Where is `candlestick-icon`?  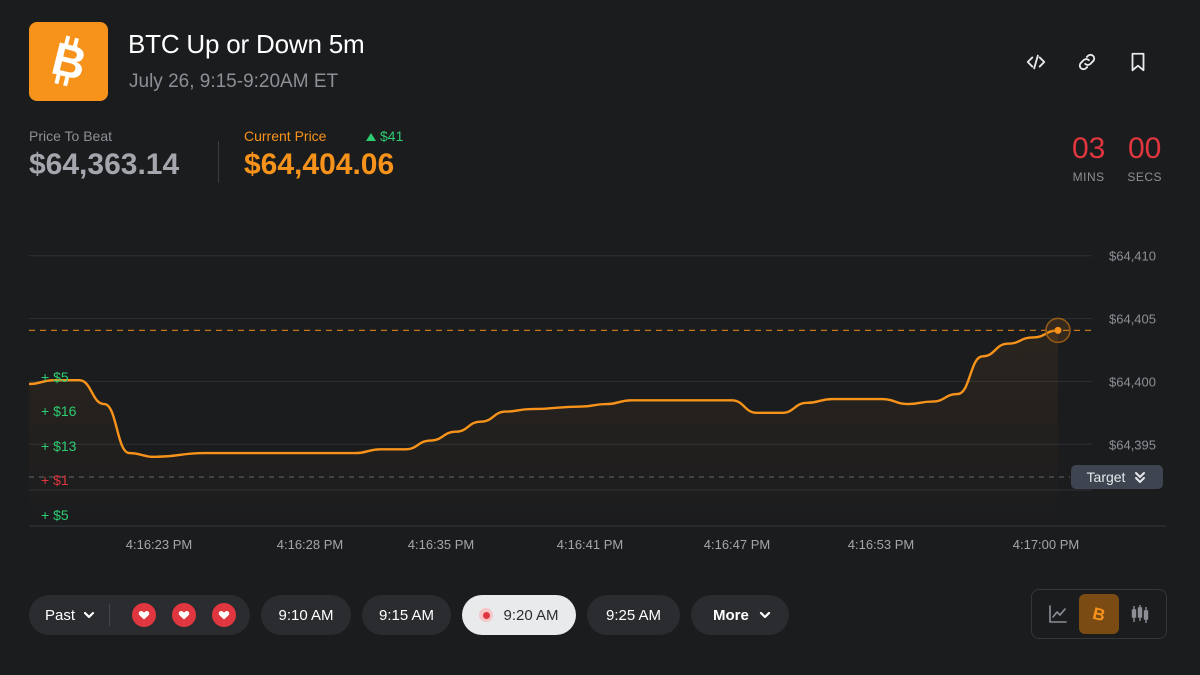
candlestick-icon is located at coordinates (1139, 614).